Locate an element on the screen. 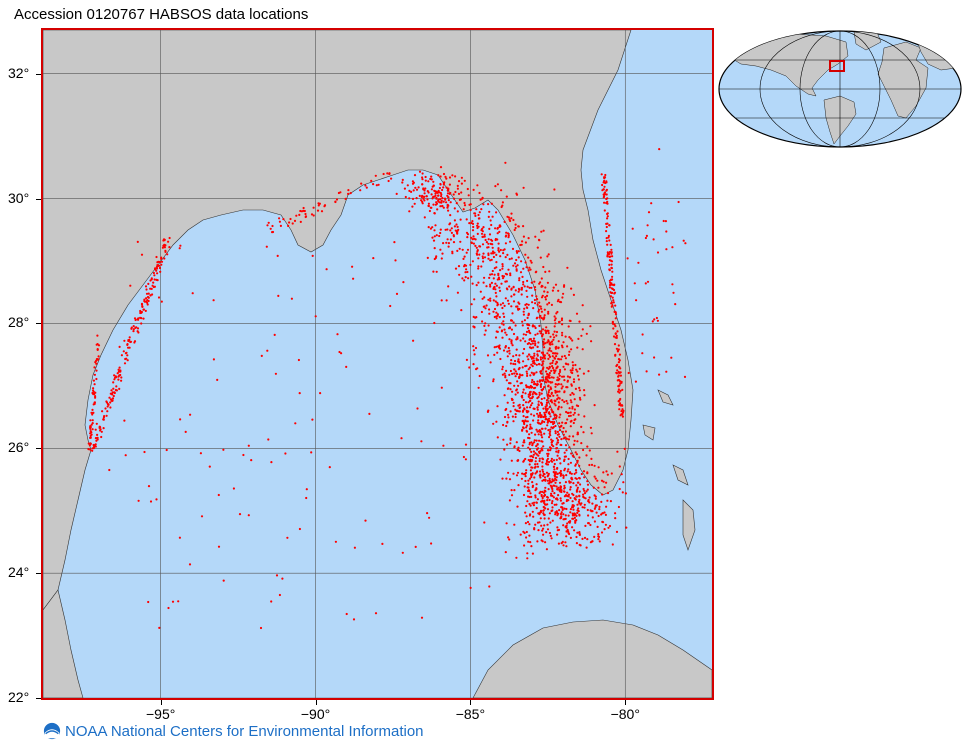  y-tick-label: 28° is located at coordinates (19, 322).